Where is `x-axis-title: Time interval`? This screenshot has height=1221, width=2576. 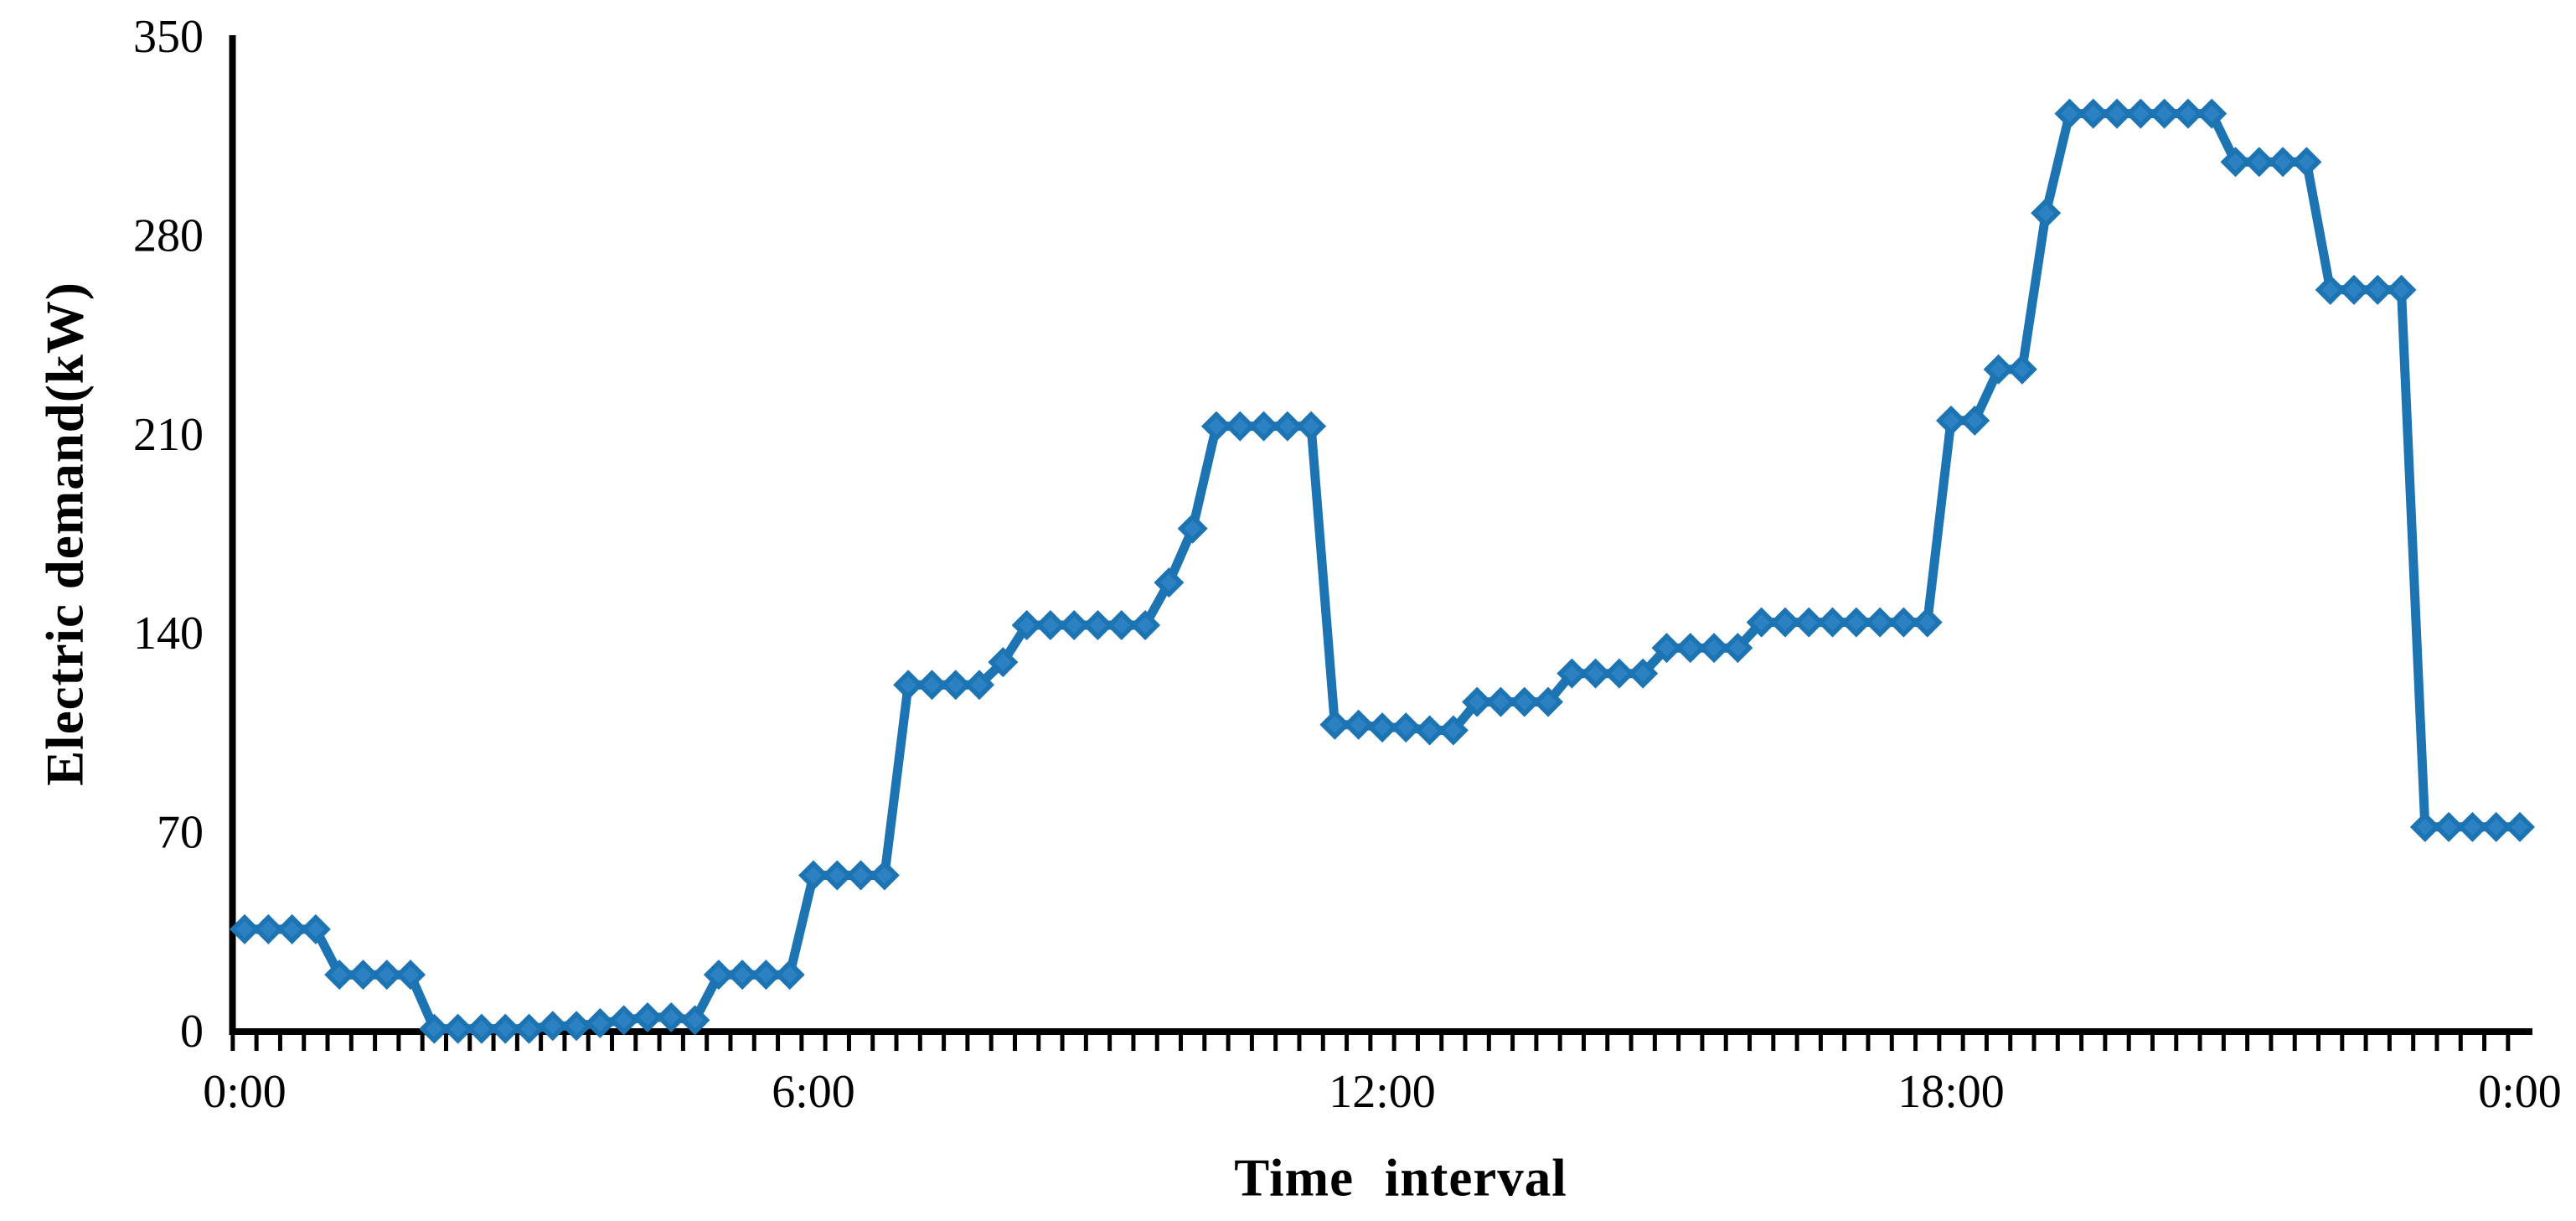
x-axis-title: Time interval is located at coordinates (1400, 1178).